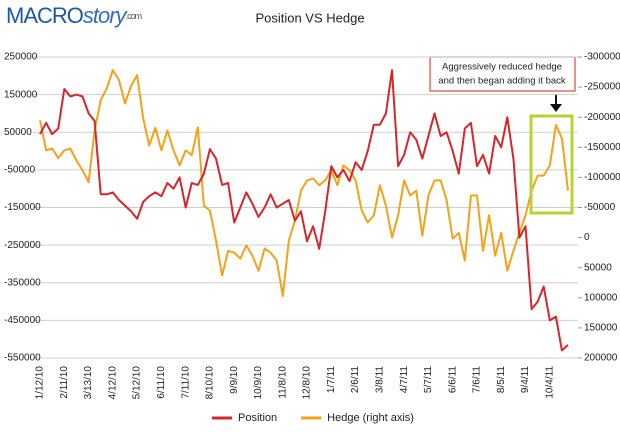 The image size is (620, 433). Describe the element at coordinates (234, 380) in the screenshot. I see `x-tick-label: 9/9/10` at that location.